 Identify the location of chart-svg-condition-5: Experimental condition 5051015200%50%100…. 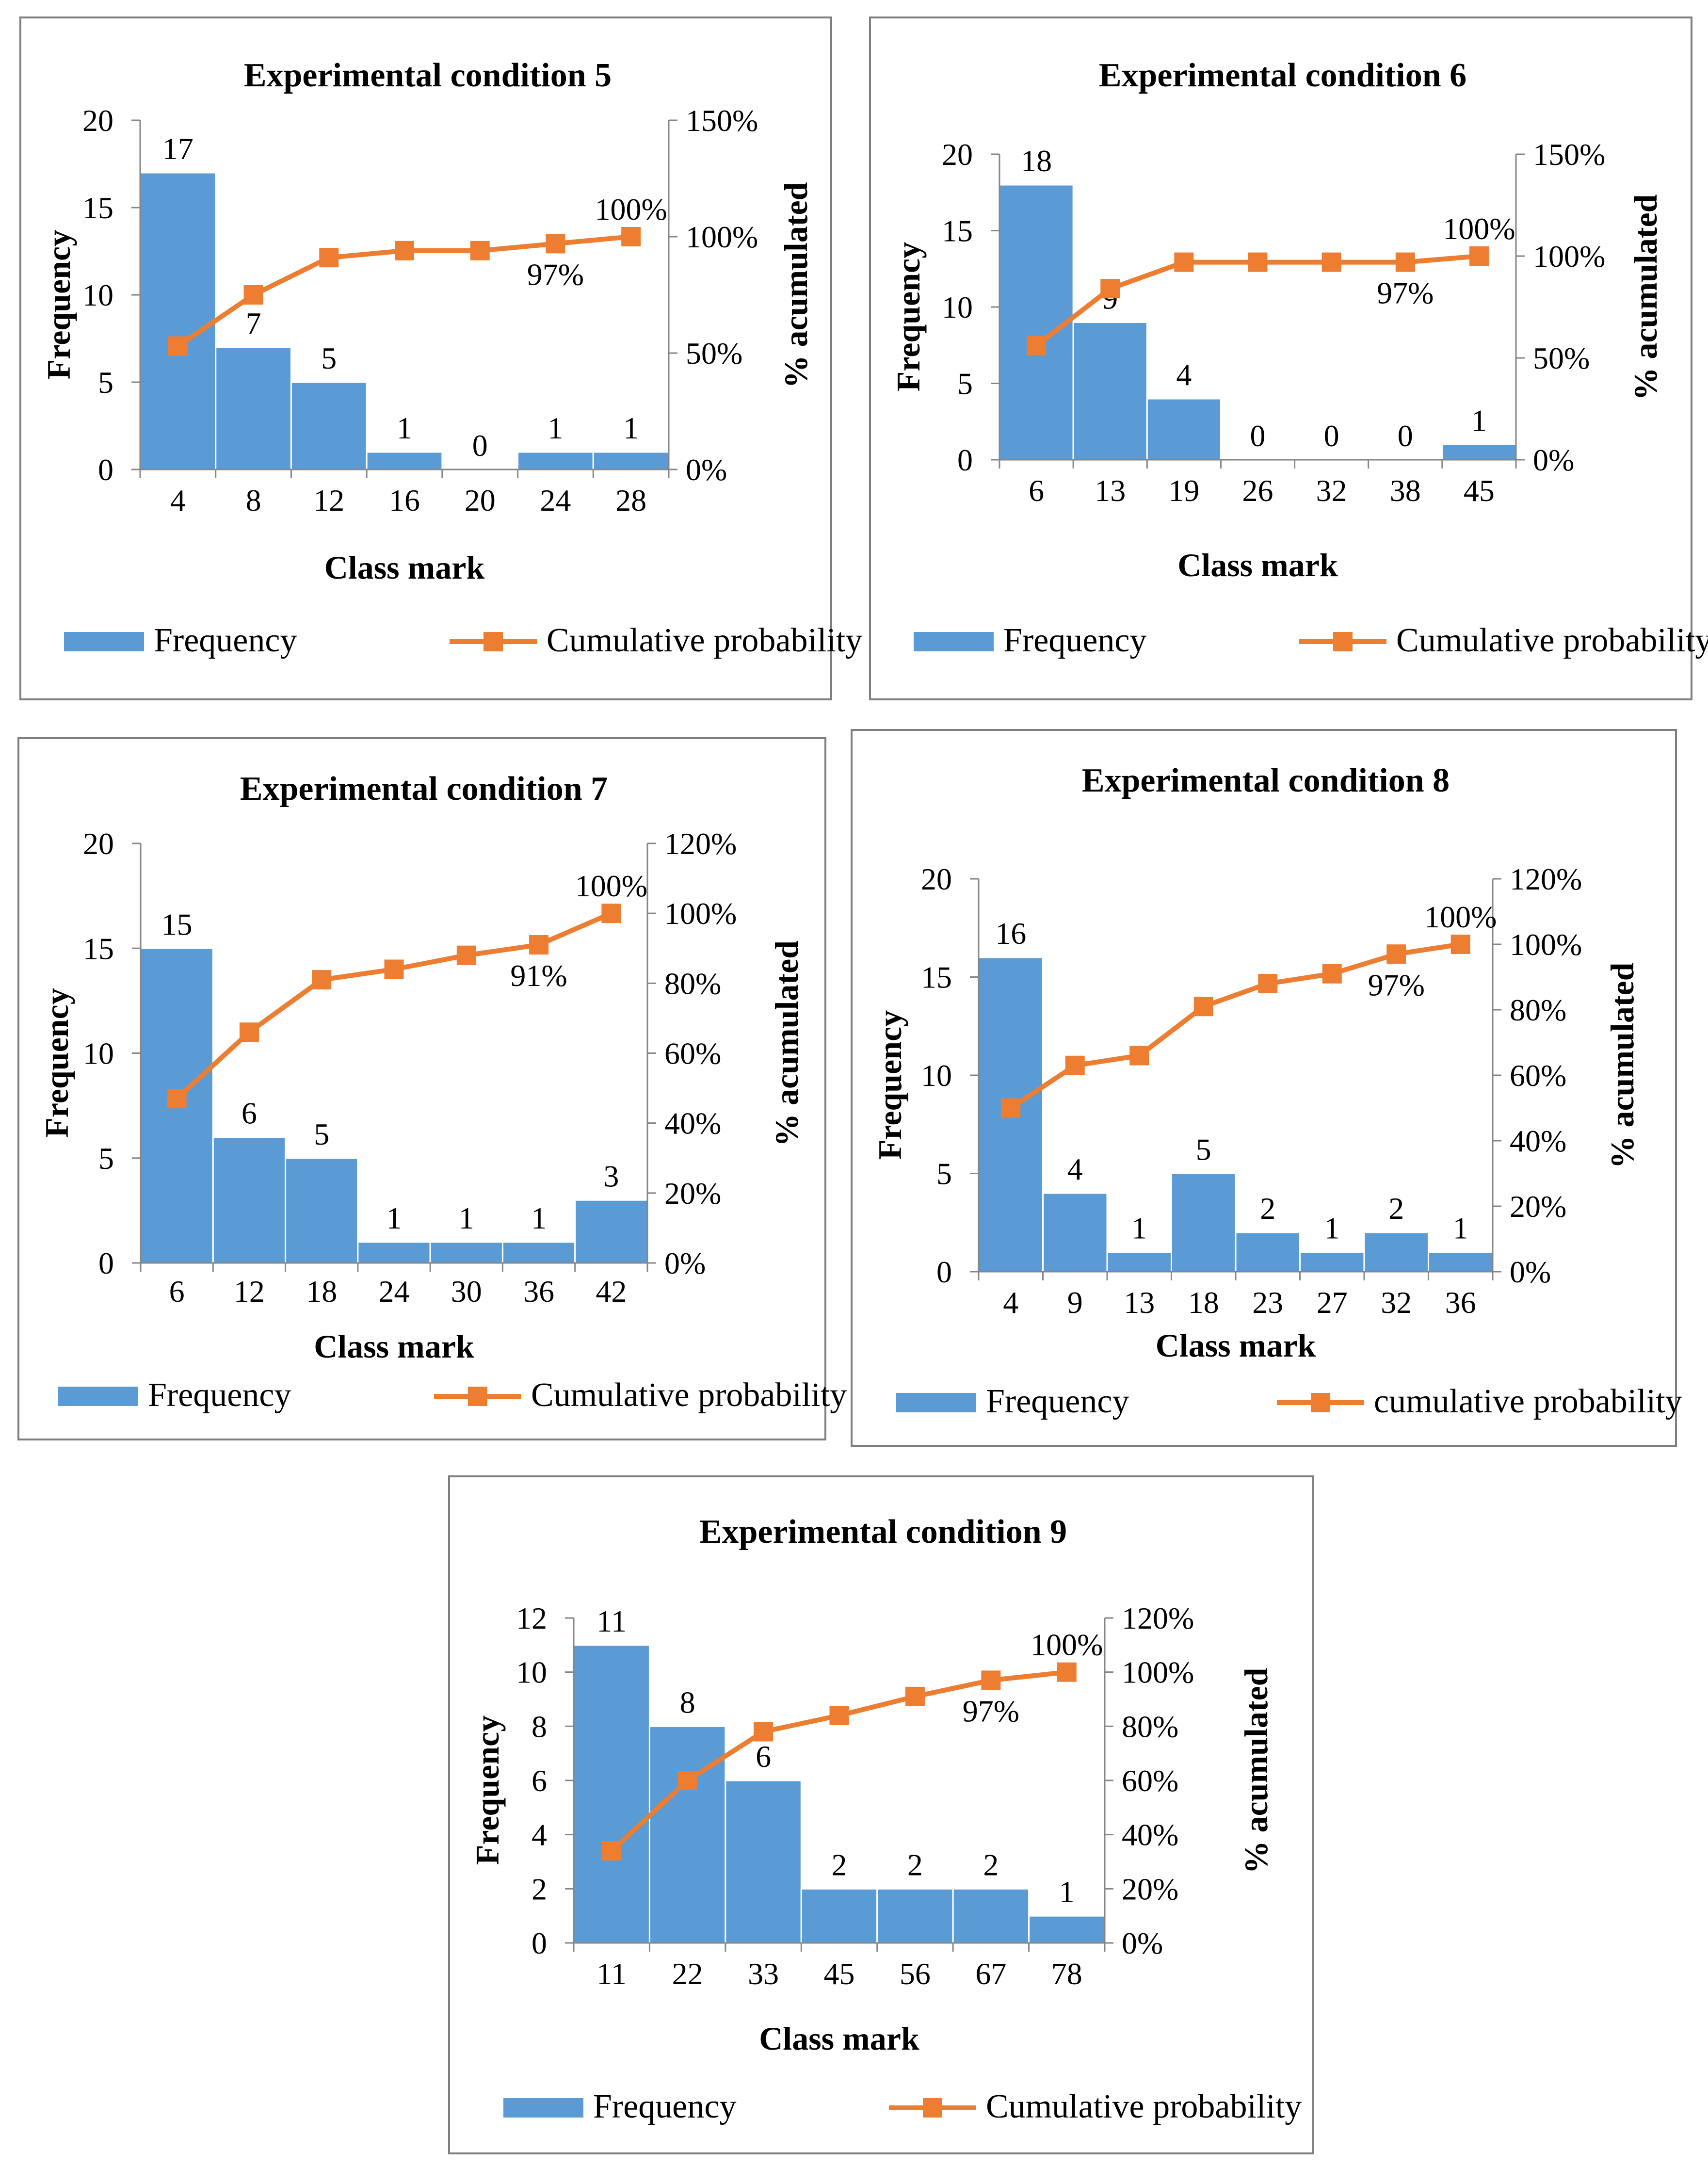
(451, 358).